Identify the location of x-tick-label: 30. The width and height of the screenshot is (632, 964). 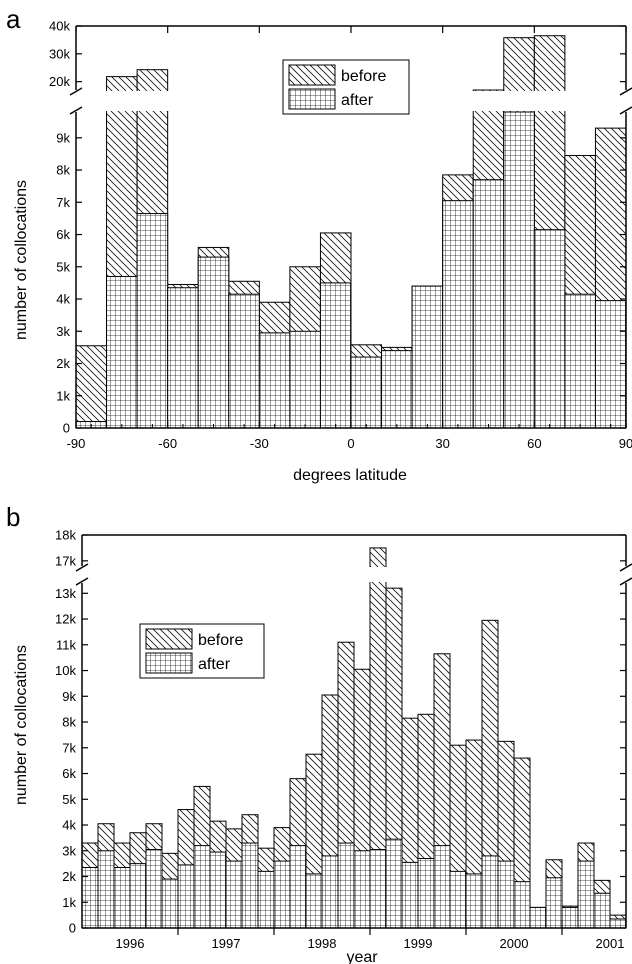
(442, 443).